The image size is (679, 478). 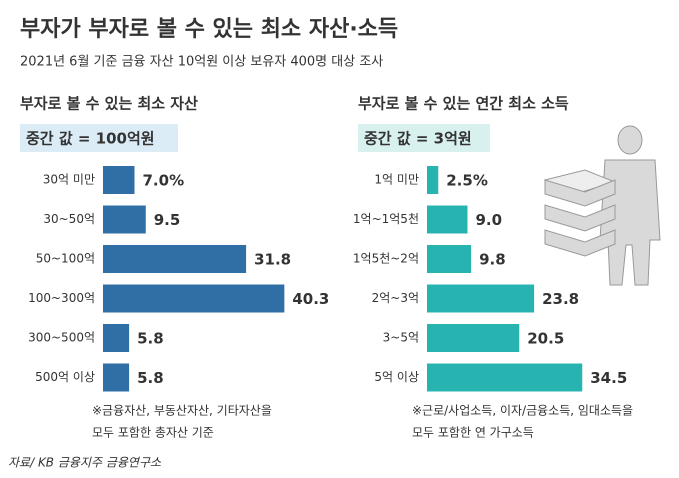 What do you see at coordinates (61, 298) in the screenshot?
I see `category-label: 100~300억` at bounding box center [61, 298].